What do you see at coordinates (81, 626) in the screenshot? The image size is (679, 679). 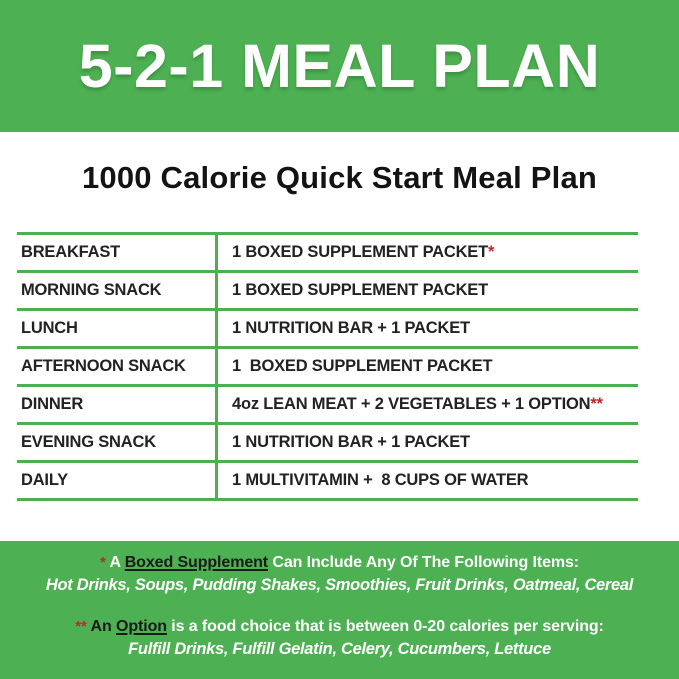 I see `double-asterisk-marker: **` at bounding box center [81, 626].